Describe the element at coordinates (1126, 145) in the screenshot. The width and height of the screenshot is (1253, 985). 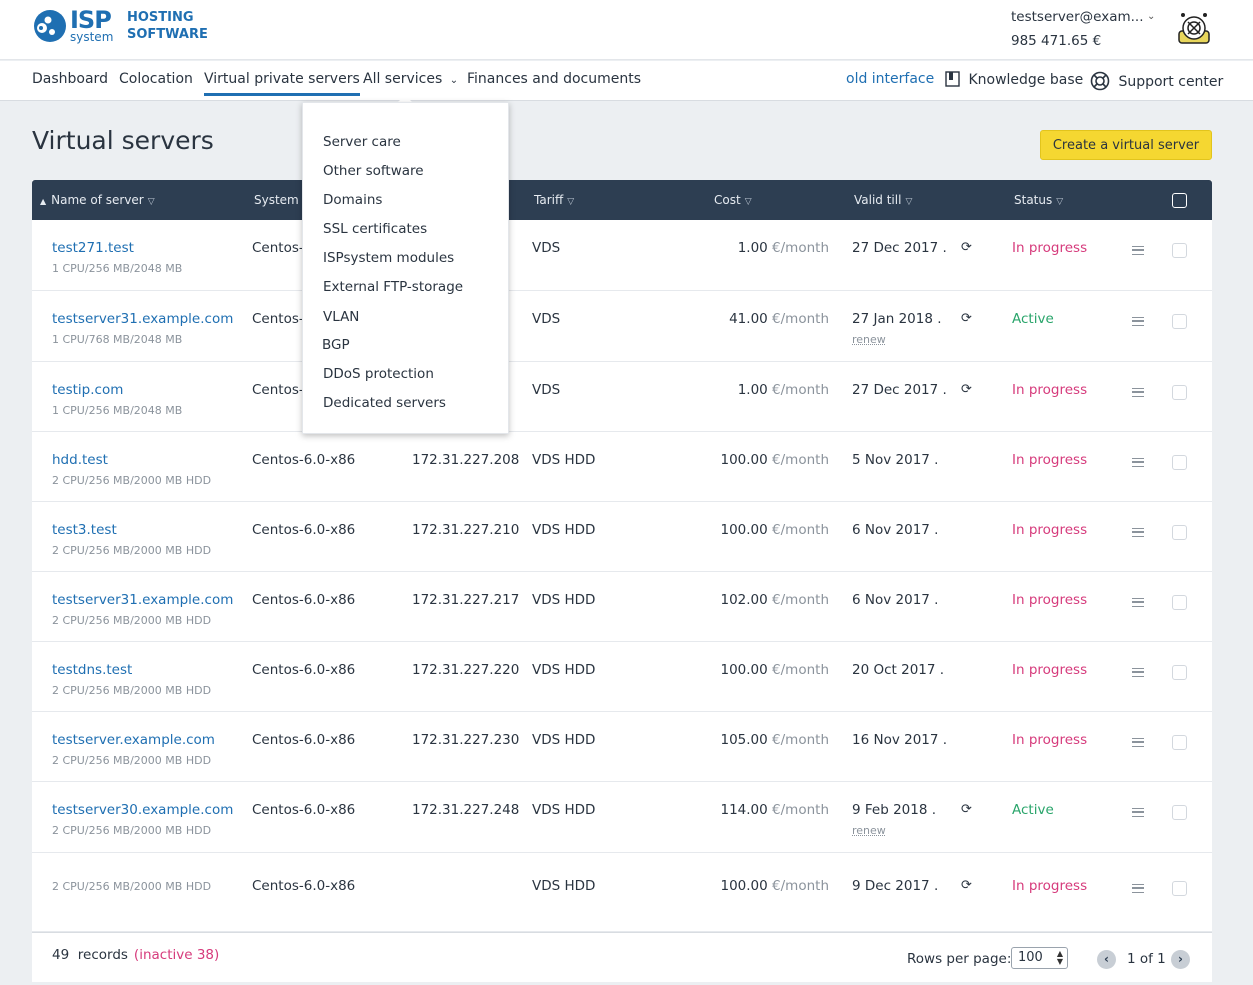
I see `create-virtual-server-button: Create a virtual server` at that location.